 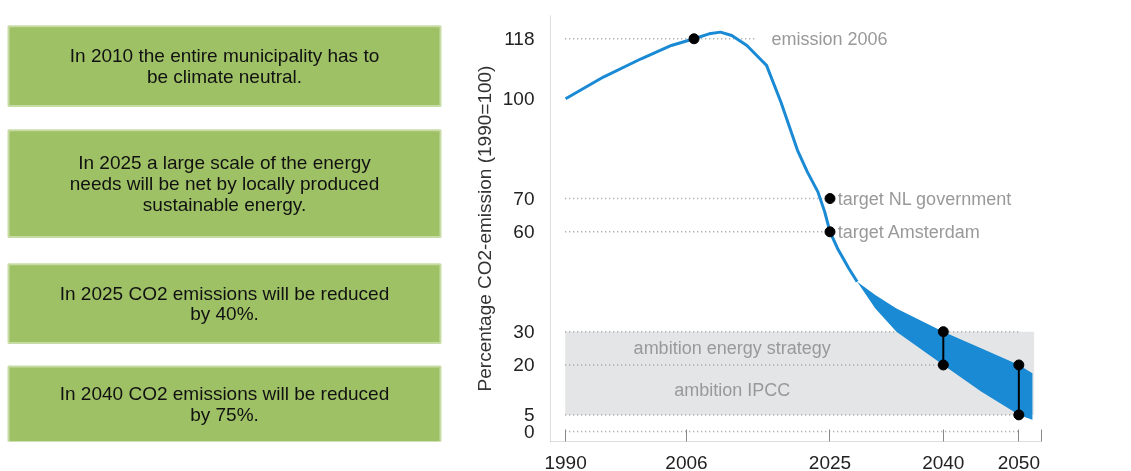 What do you see at coordinates (732, 348) in the screenshot?
I see `band-label: ambition energy strategy` at bounding box center [732, 348].